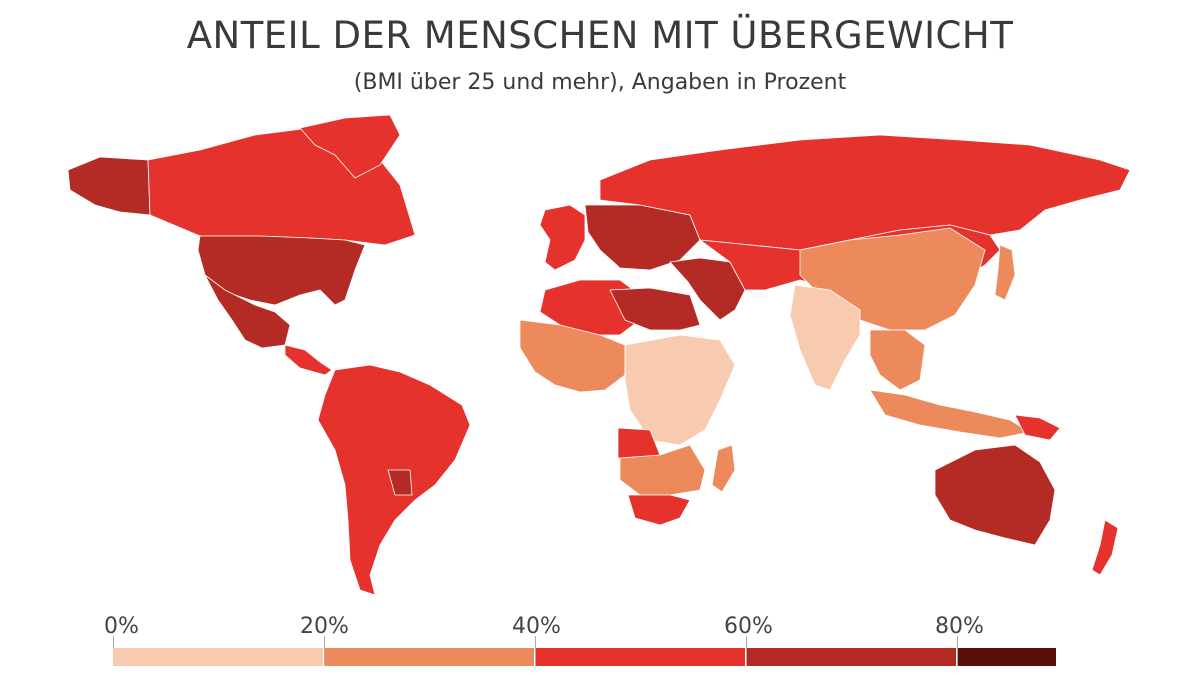 The image size is (1200, 675). What do you see at coordinates (680, 390) in the screenshot?
I see `region-zentral-ostafrika: Zentral- & Ostafrika` at bounding box center [680, 390].